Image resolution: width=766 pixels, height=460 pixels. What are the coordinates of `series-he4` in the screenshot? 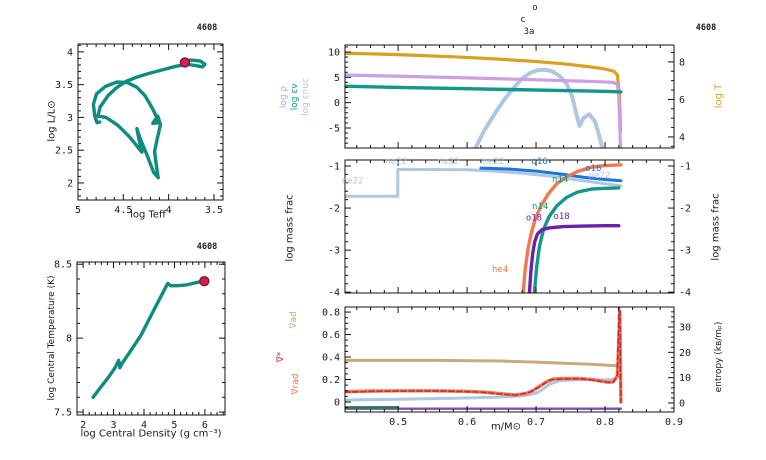 It's located at (572, 228).